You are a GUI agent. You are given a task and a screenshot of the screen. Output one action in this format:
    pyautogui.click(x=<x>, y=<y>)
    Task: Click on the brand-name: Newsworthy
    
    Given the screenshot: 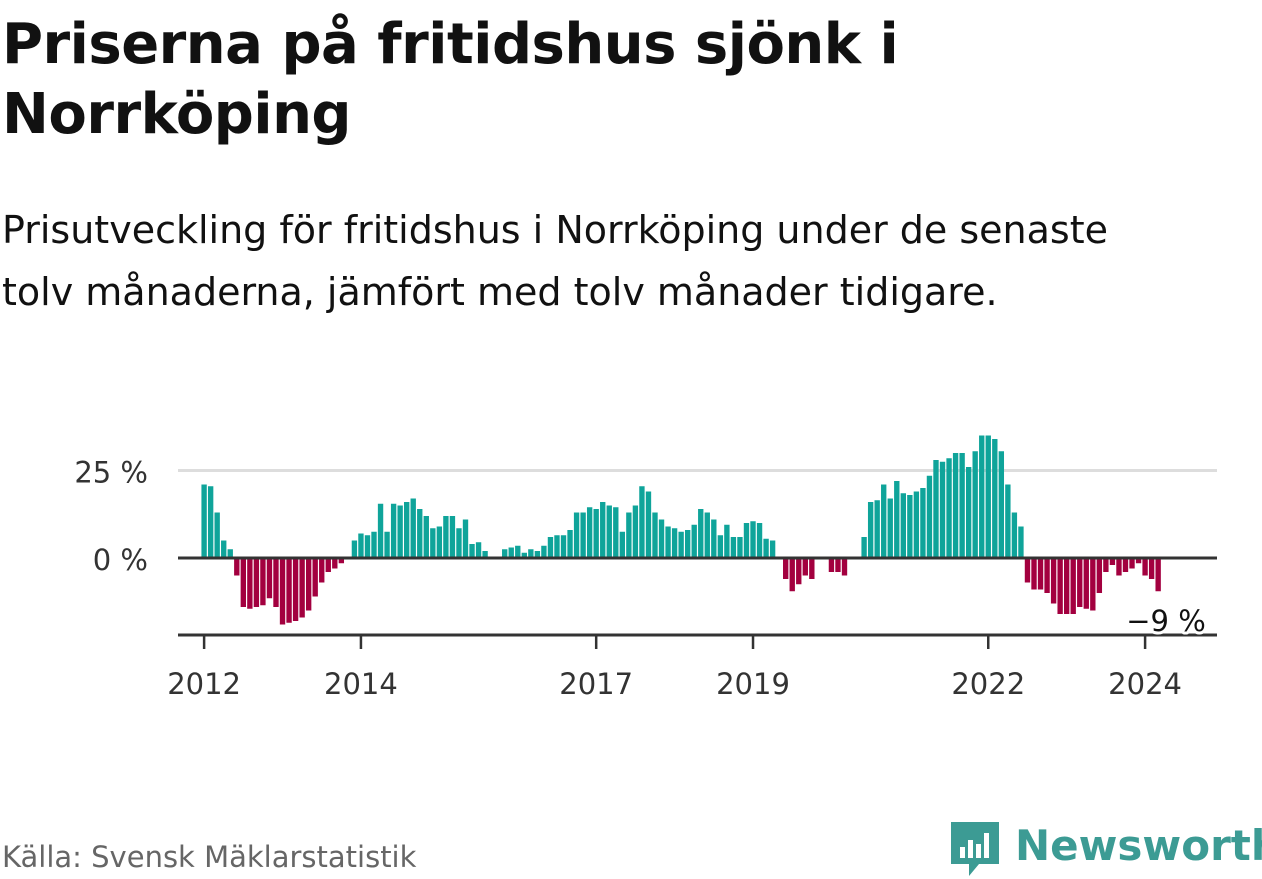 What is the action you would take?
    pyautogui.click(x=1138, y=845)
    